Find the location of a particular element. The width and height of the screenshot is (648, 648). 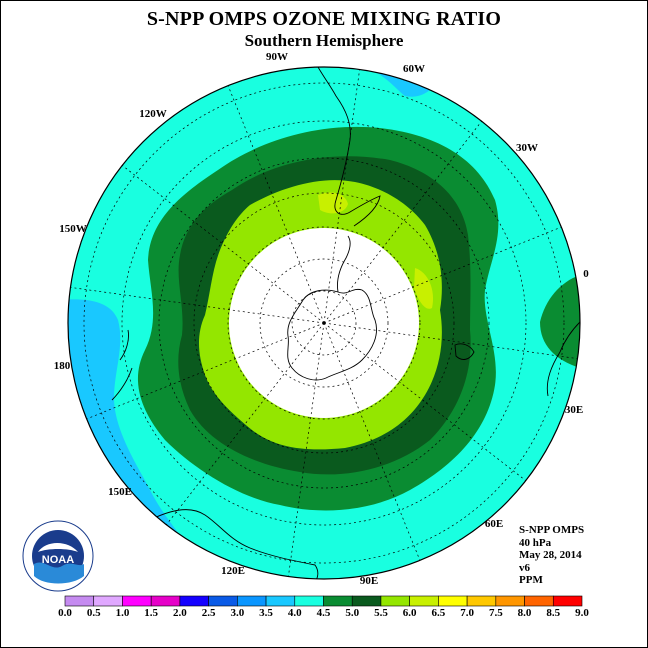

lon-label-60w: 60W is located at coordinates (414, 69).